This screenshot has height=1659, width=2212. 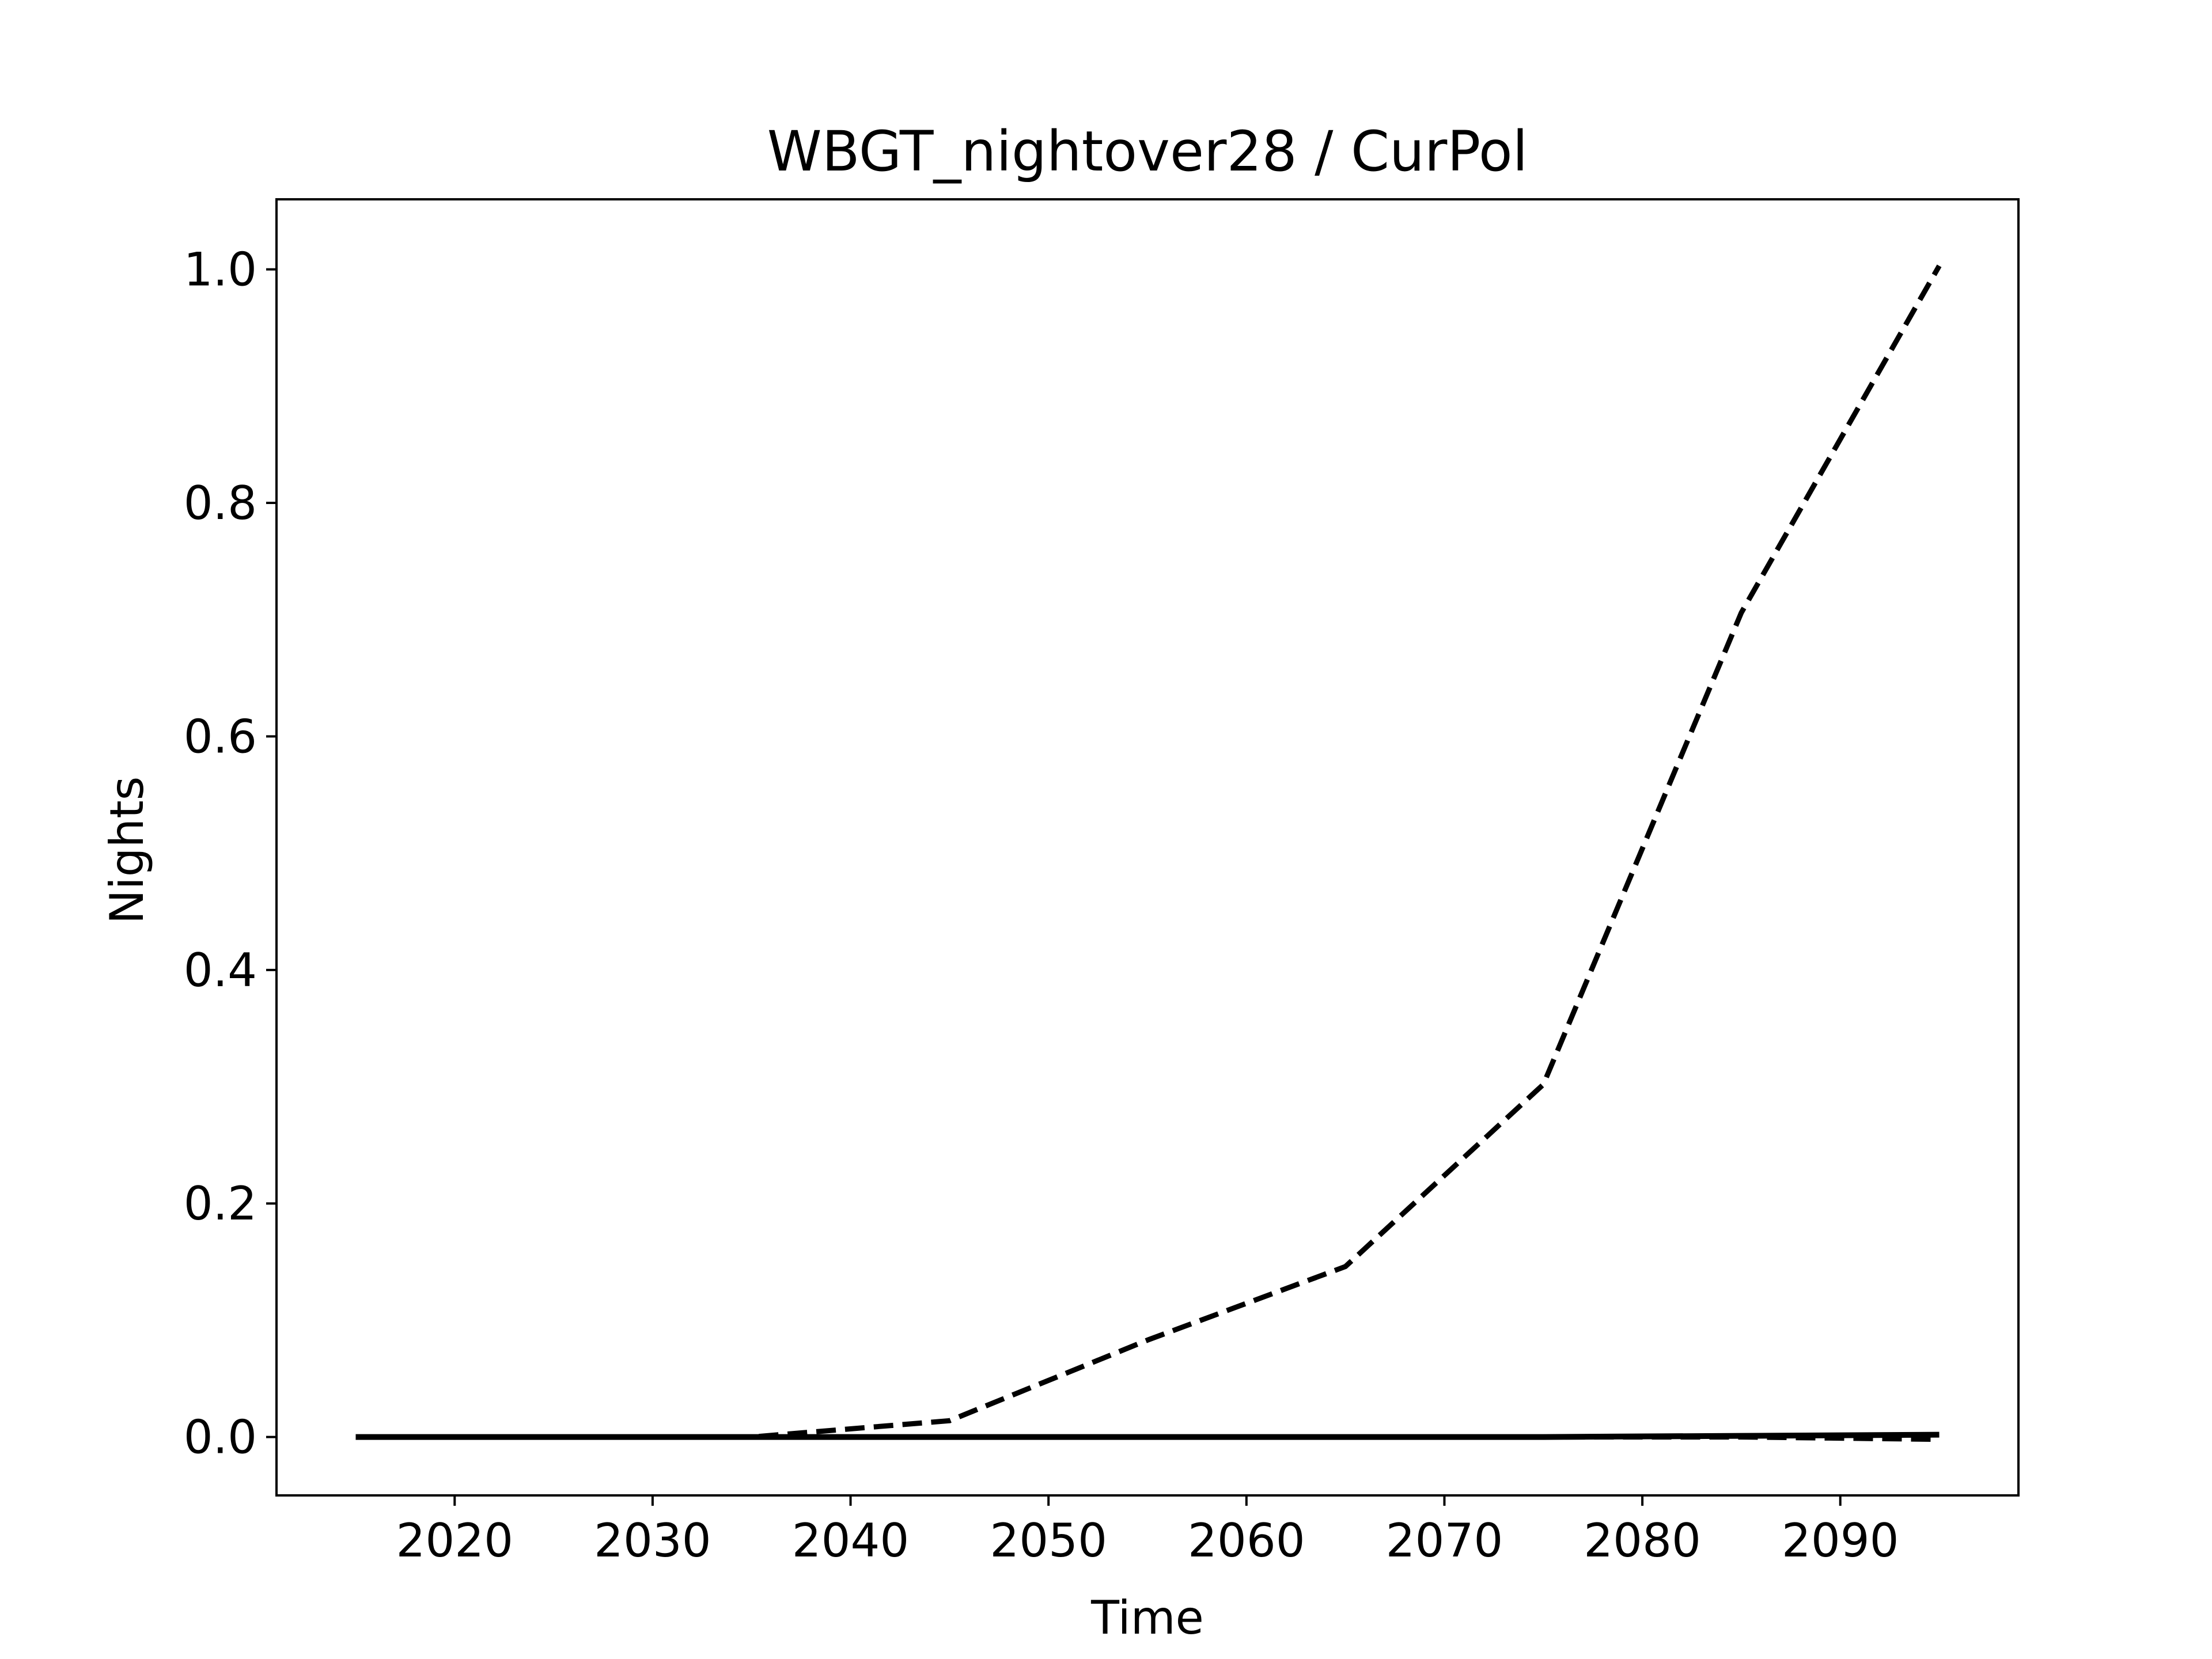 What do you see at coordinates (652, 1540) in the screenshot?
I see `x-tick-label: 2030` at bounding box center [652, 1540].